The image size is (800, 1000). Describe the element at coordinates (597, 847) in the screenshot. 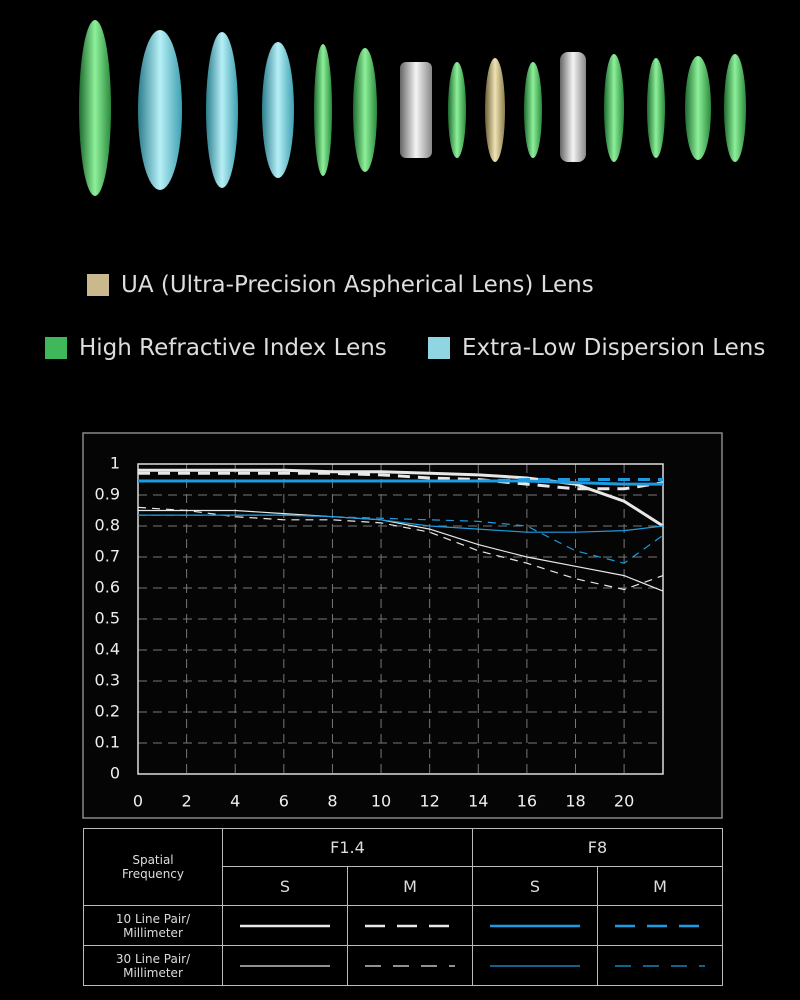

I see `aperture-cell: F8` at that location.